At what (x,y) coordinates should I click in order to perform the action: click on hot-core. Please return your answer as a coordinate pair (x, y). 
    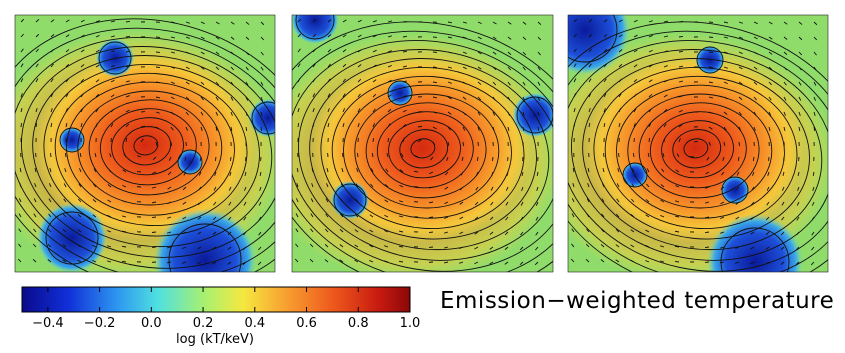
    Looking at the image, I should click on (695, 148).